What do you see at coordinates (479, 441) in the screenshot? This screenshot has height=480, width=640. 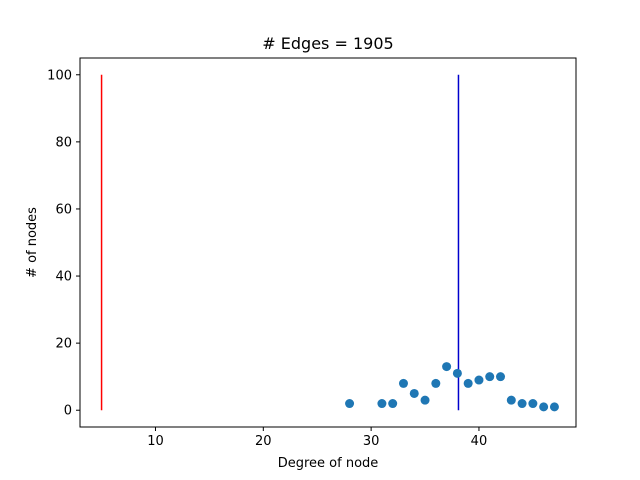 I see `x-tick-label: 40` at bounding box center [479, 441].